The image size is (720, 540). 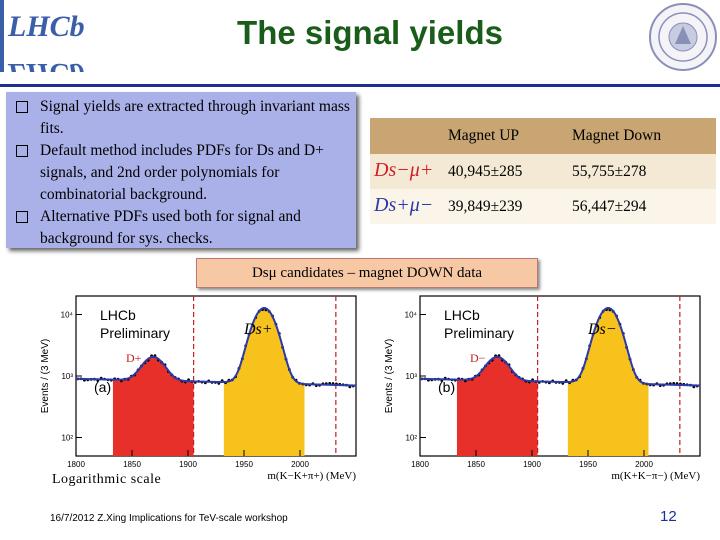 I want to click on x-axis-label: m(K+K−π−) (MeV), so click(x=655, y=476).